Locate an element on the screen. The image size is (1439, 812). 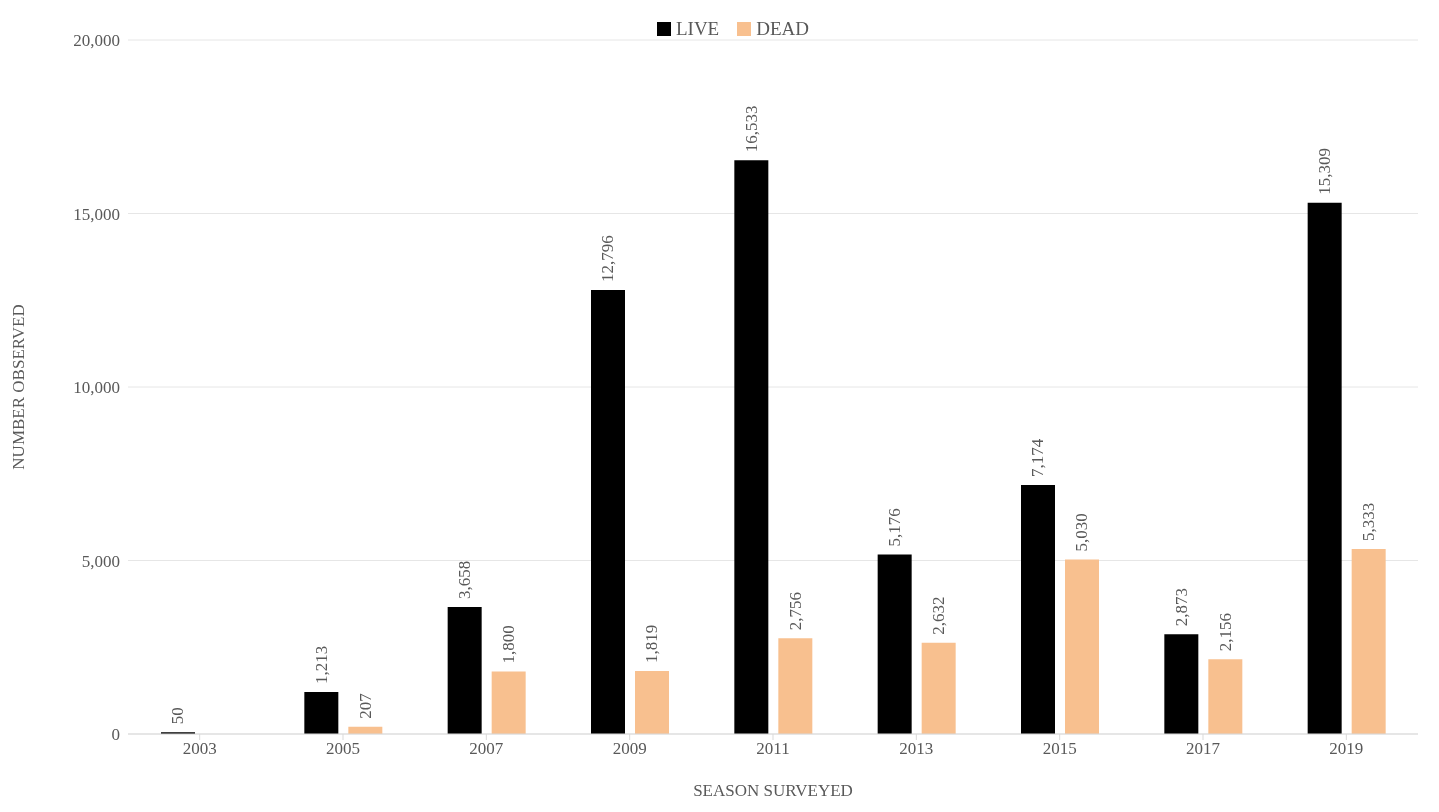
y-tick-label: 5,000 is located at coordinates (100, 561).